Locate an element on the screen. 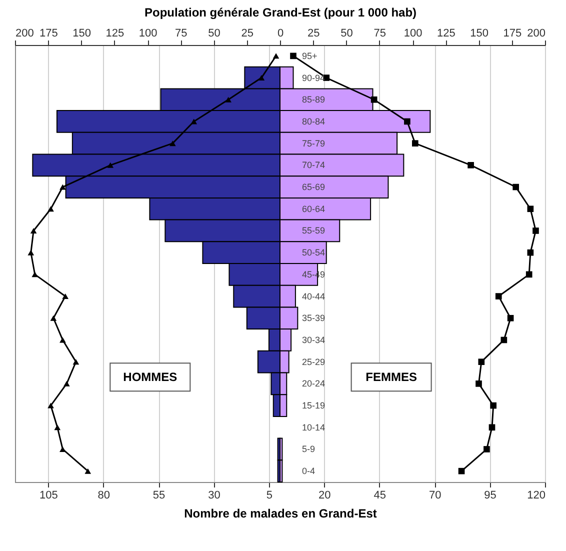 The image size is (566, 551). x-tick-label: 30 is located at coordinates (214, 496).